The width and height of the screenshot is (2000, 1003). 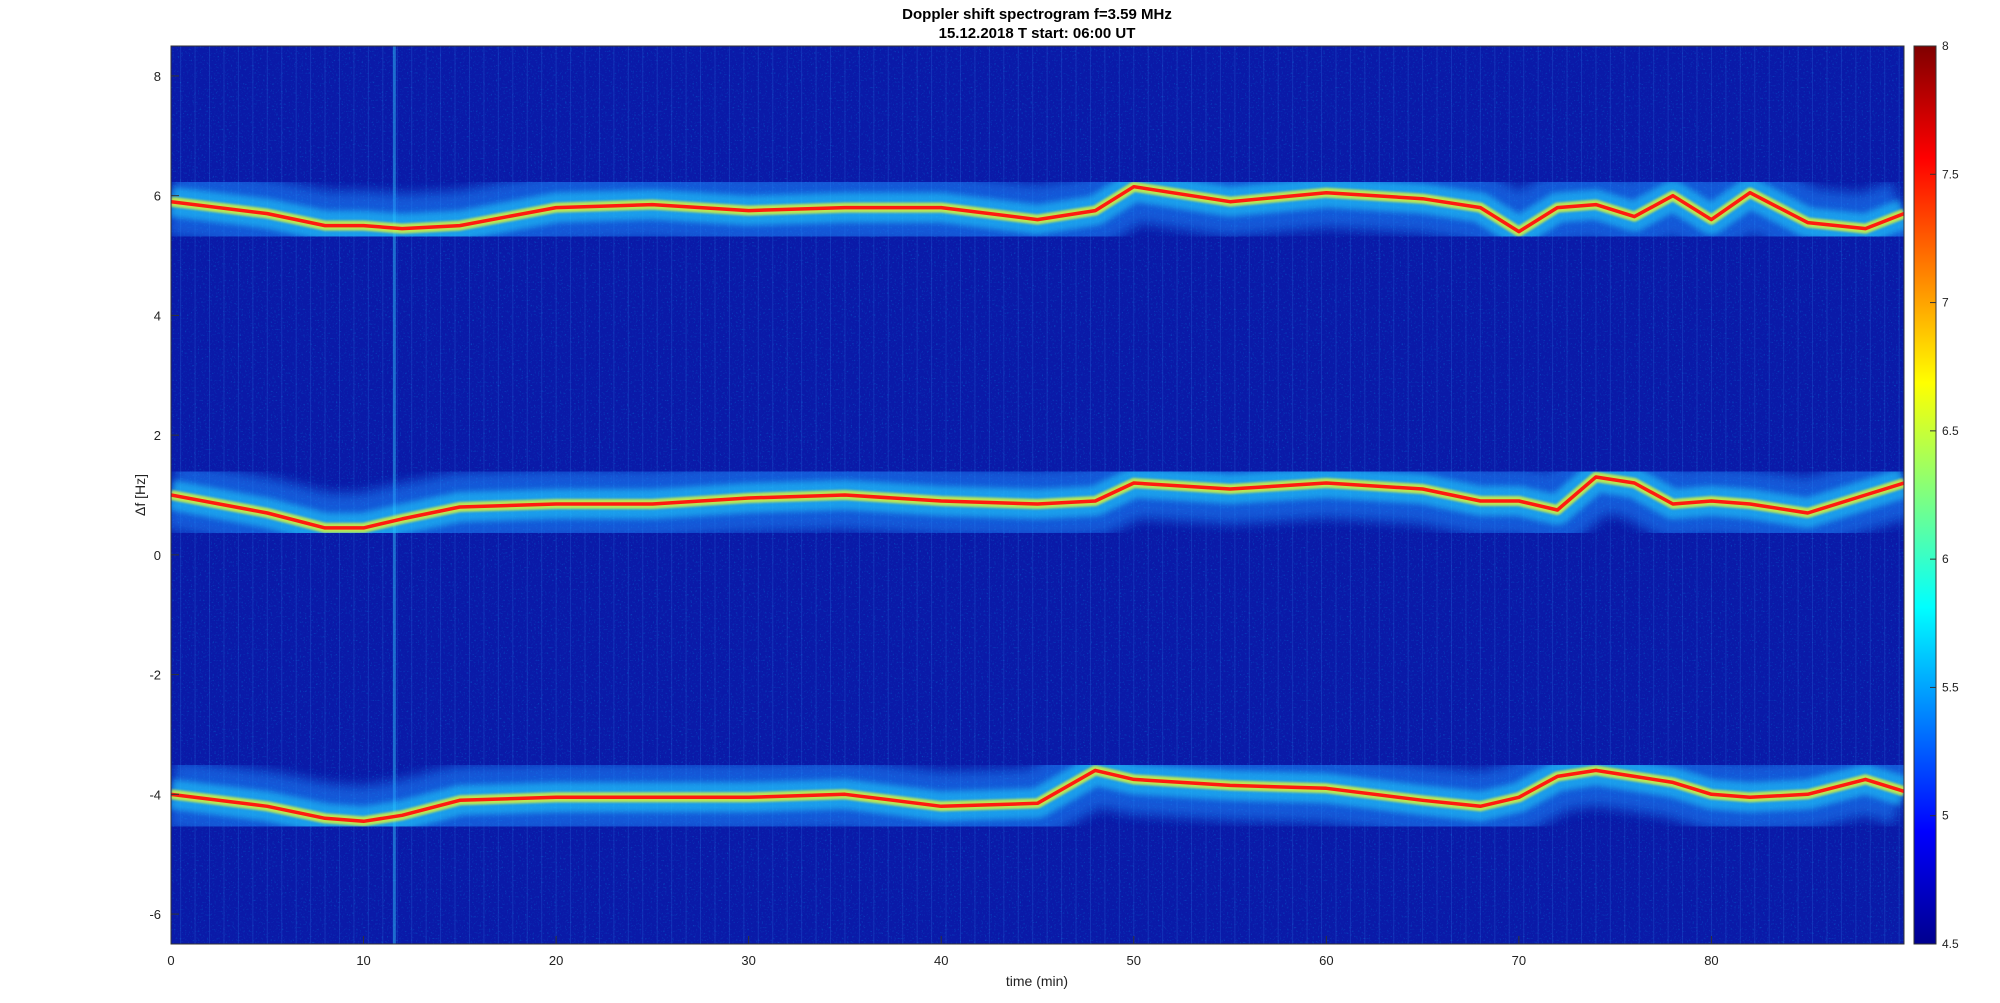 I want to click on colorbar-tick-label: 7, so click(x=1945, y=303).